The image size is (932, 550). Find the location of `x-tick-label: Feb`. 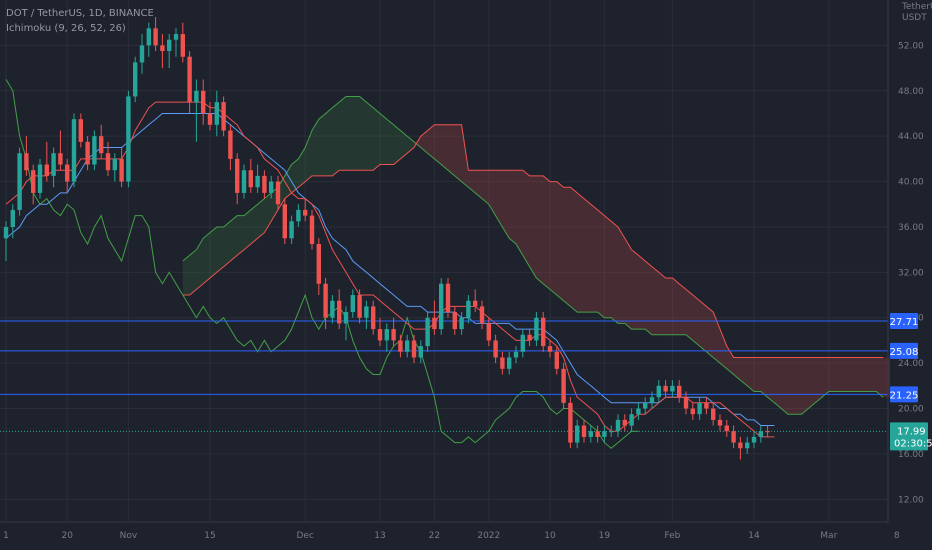

x-tick-label: Feb is located at coordinates (672, 536).